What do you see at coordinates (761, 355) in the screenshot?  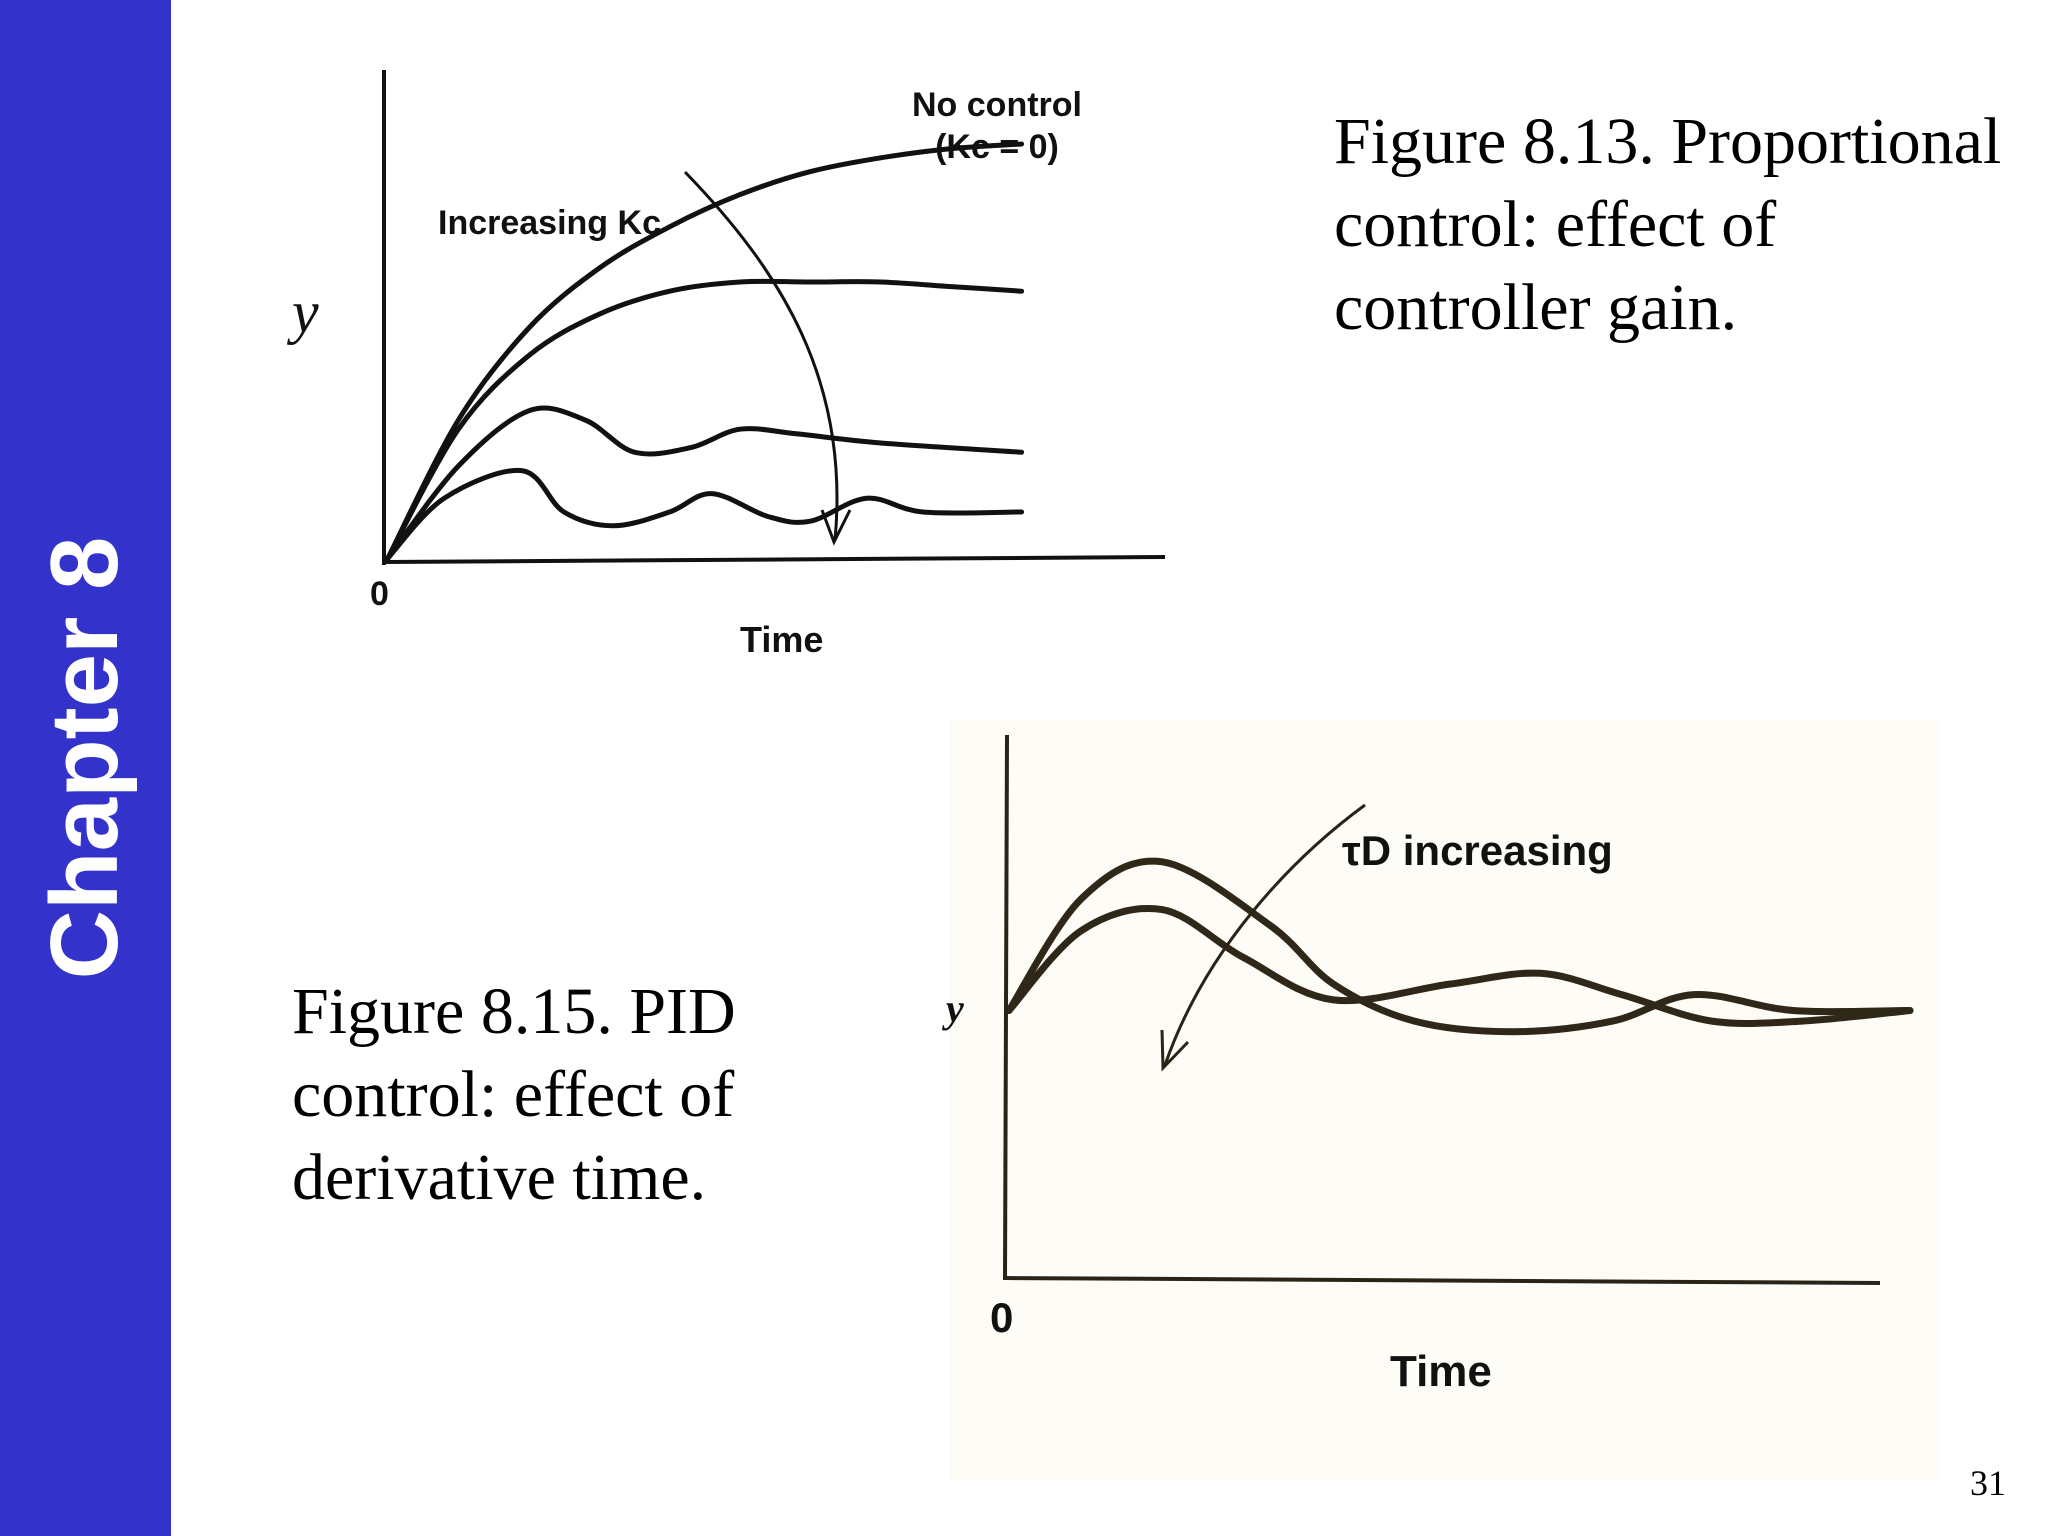 I see `increasing-kc-arrow` at bounding box center [761, 355].